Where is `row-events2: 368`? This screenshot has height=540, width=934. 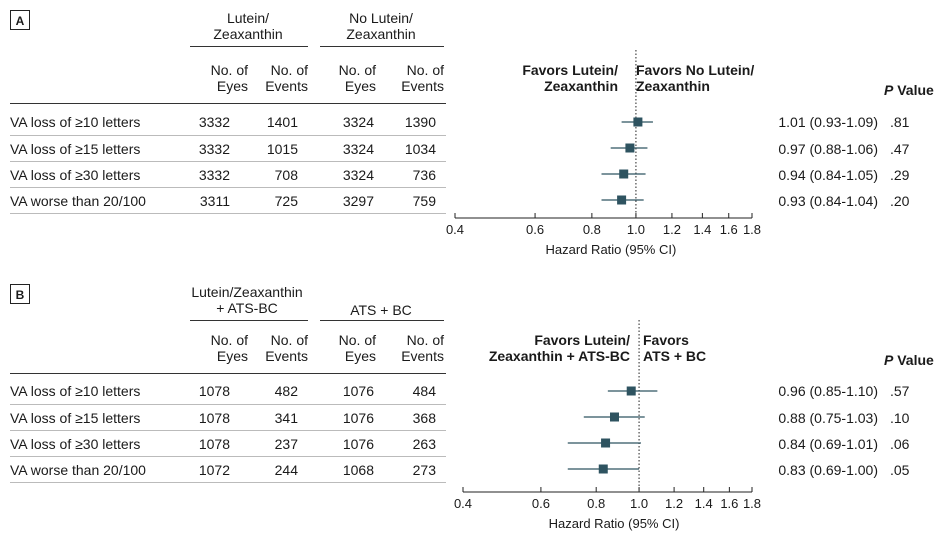 row-events2: 368 is located at coordinates (424, 418).